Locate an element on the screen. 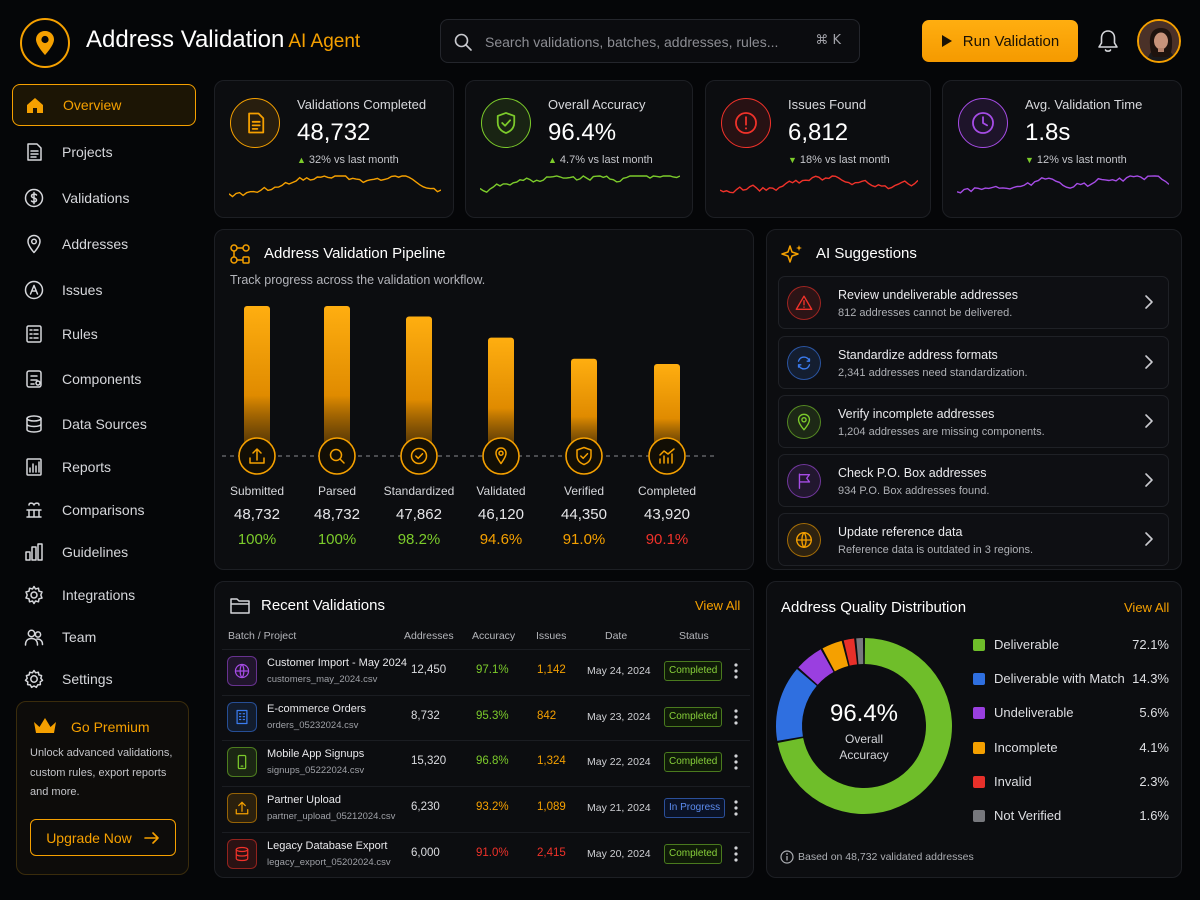 This screenshot has width=1200, height=900. globe-icon is located at coordinates (242, 671).